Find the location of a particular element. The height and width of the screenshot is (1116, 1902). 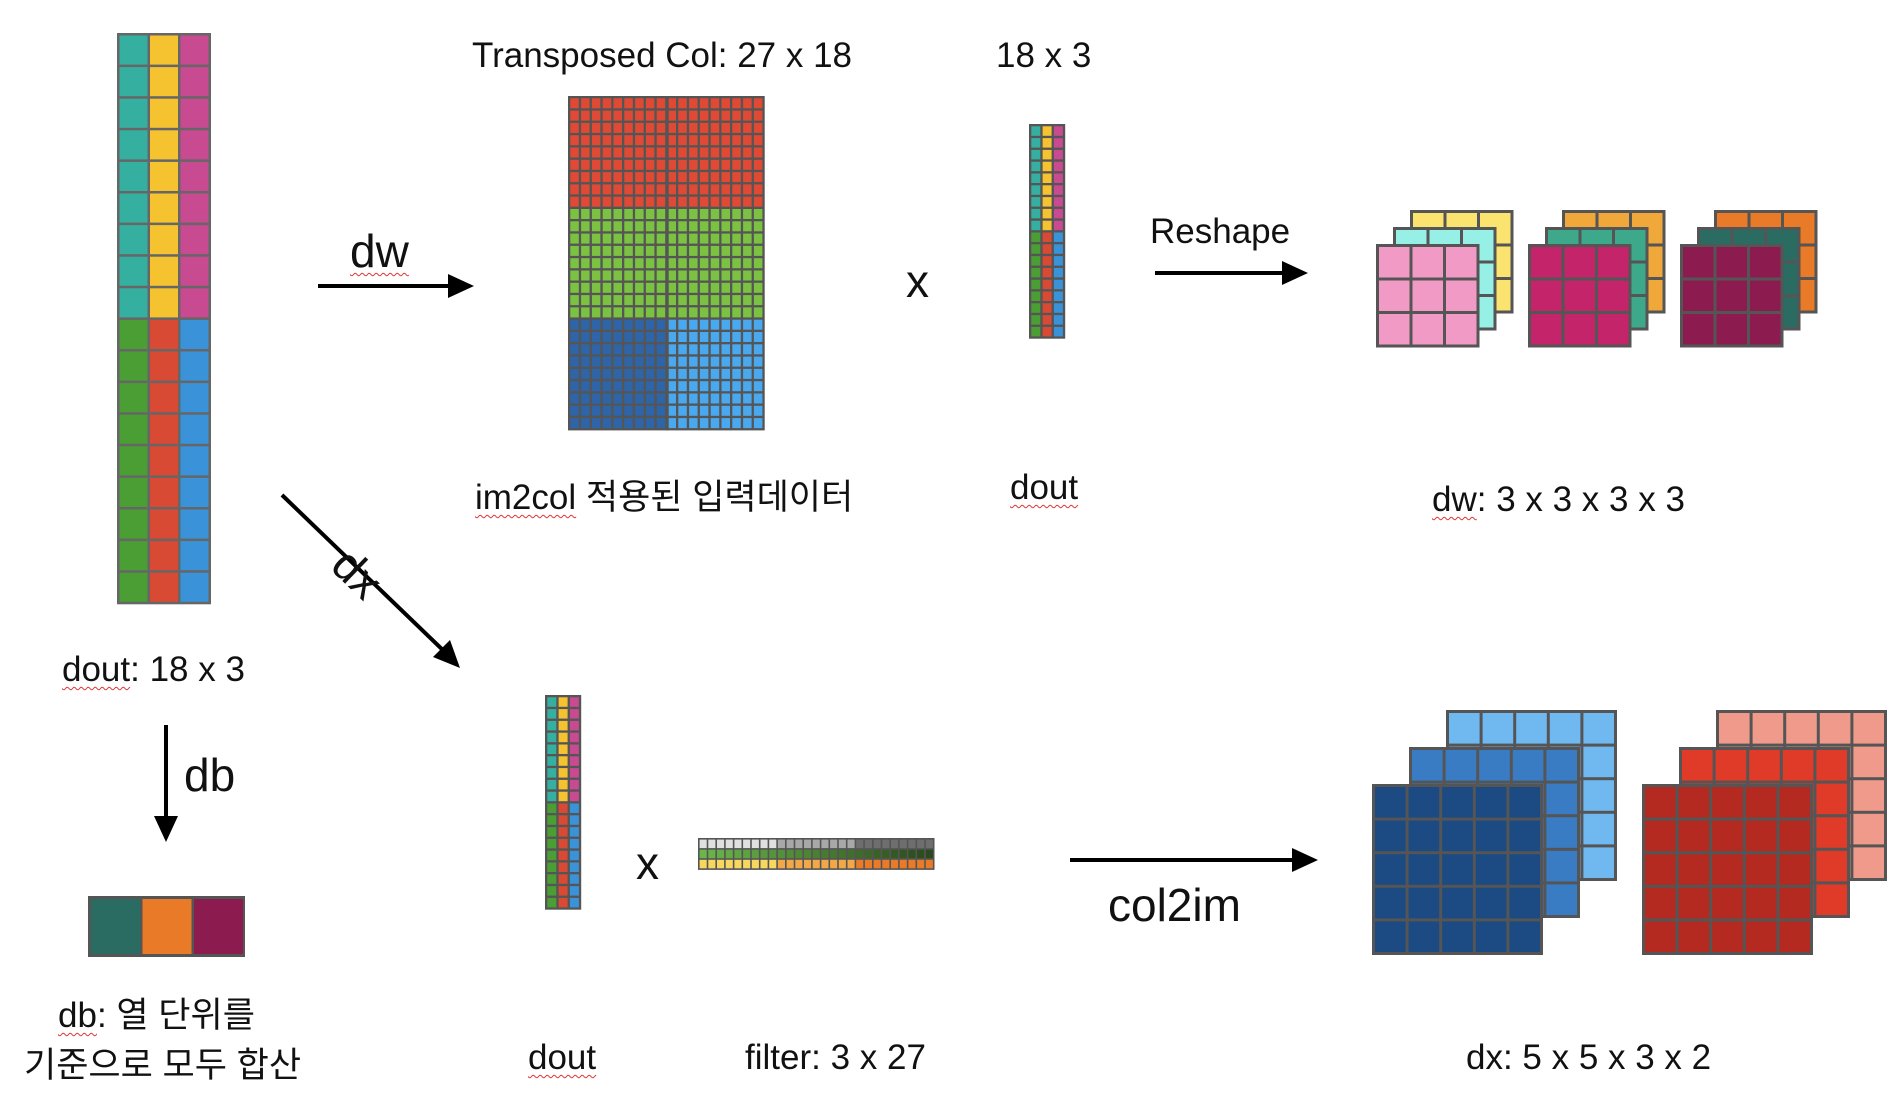

dw-result-label: dw: 3 x 3 x 3 x 3 is located at coordinates (1558, 499).